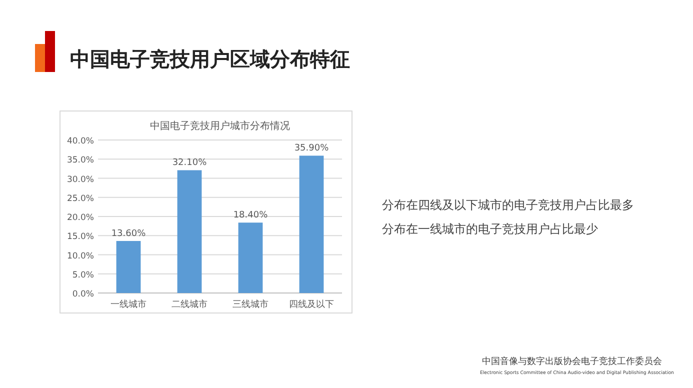 The image size is (693, 388). What do you see at coordinates (220, 126) in the screenshot?
I see `chart-subtitle: 中国电子竞技用户城市分布情况` at bounding box center [220, 126].